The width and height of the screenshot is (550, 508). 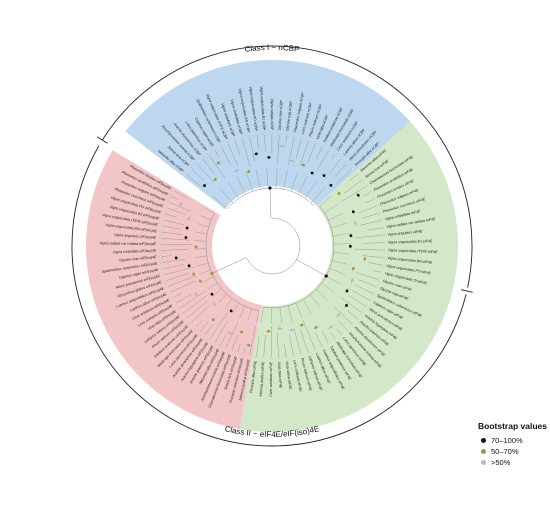 What do you see at coordinates (272, 114) in the screenshot?
I see `leaf-label: Vigna radiata nCBP` at bounding box center [272, 114].